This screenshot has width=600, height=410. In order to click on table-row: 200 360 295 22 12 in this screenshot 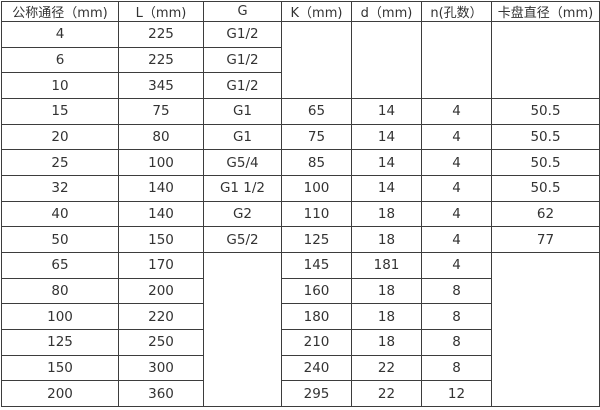, I will do `click(300, 393)`.